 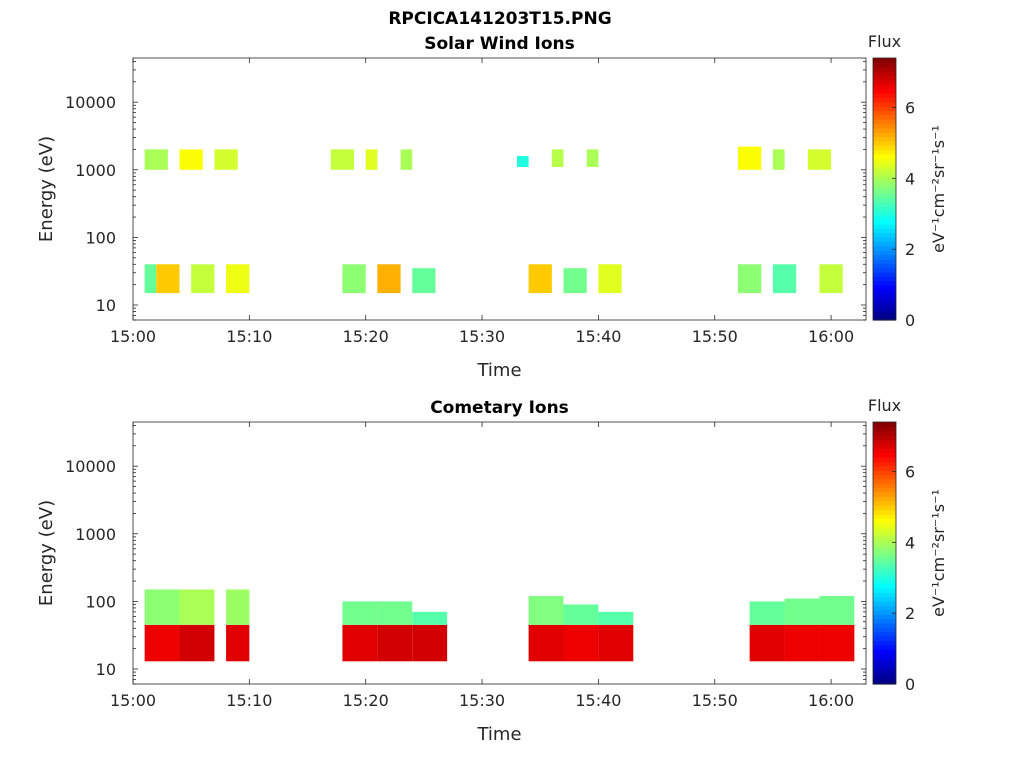 I want to click on y-tick-label: 10000, so click(x=90, y=102).